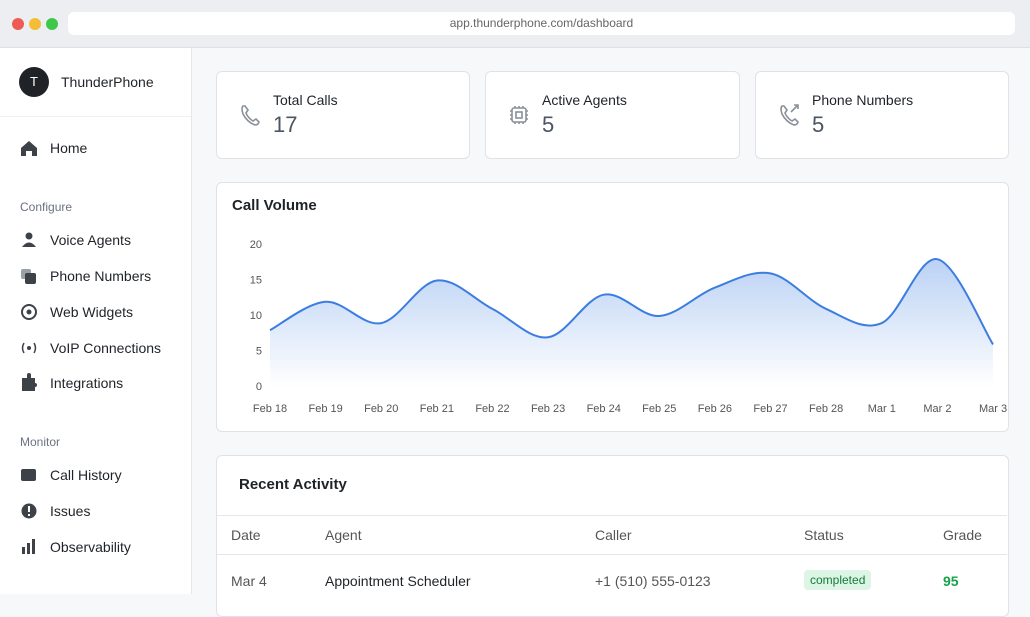 The height and width of the screenshot is (617, 1030). I want to click on column-header: Date, so click(246, 535).